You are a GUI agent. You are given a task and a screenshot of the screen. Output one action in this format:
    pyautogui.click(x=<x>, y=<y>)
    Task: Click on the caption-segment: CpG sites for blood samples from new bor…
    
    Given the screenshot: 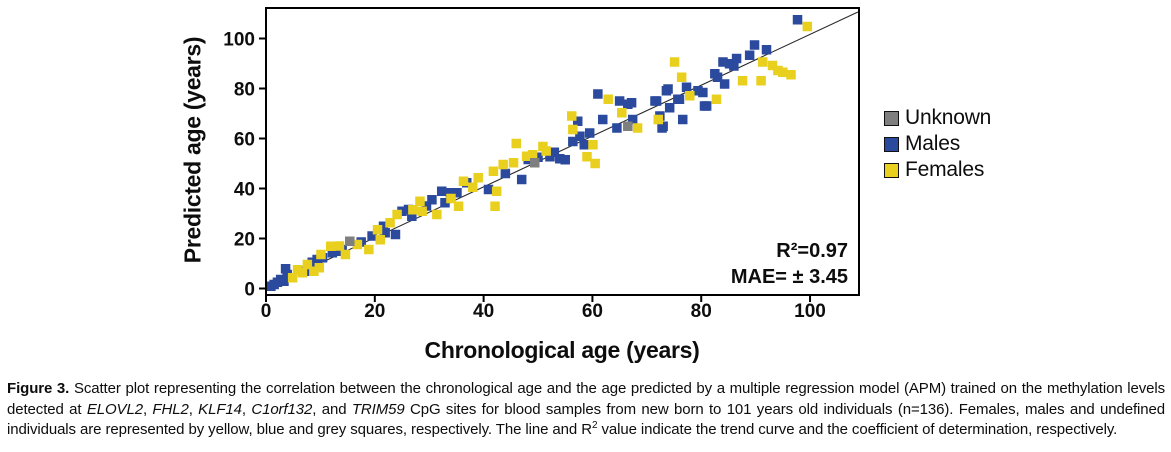 What is the action you would take?
    pyautogui.click(x=586, y=419)
    